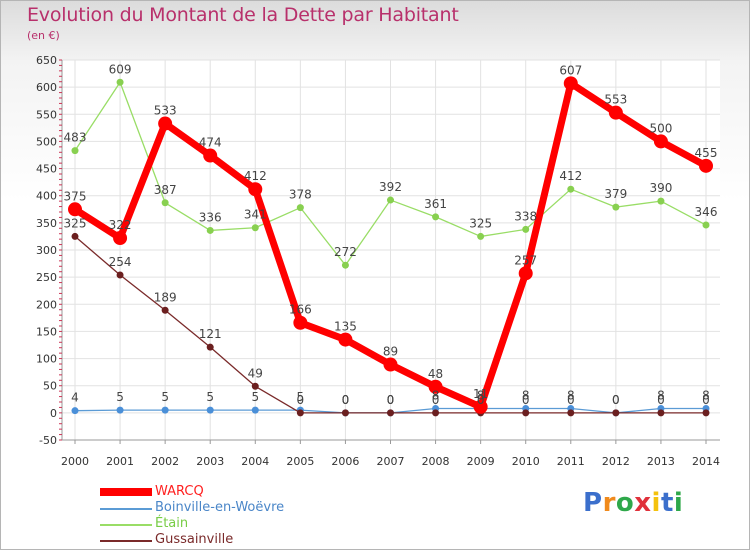  Describe the element at coordinates (46, 331) in the screenshot. I see `y-tick-label: 150` at that location.